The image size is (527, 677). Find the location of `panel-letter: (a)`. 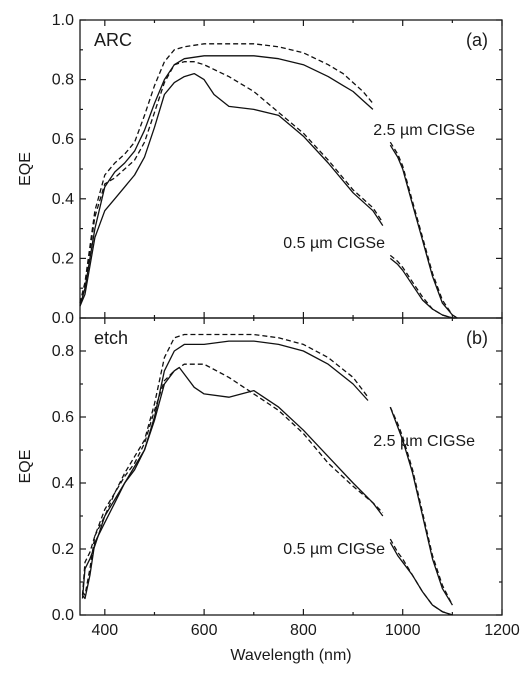

panel-letter: (a) is located at coordinates (477, 40).